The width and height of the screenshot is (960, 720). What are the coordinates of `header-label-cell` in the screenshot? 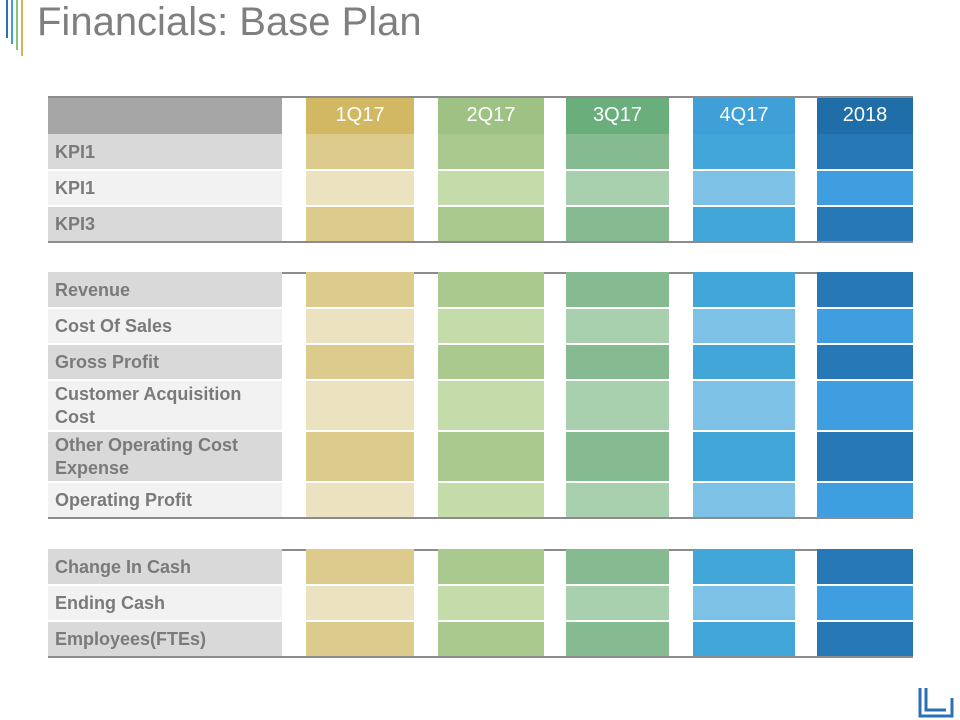 It's located at (165, 115).